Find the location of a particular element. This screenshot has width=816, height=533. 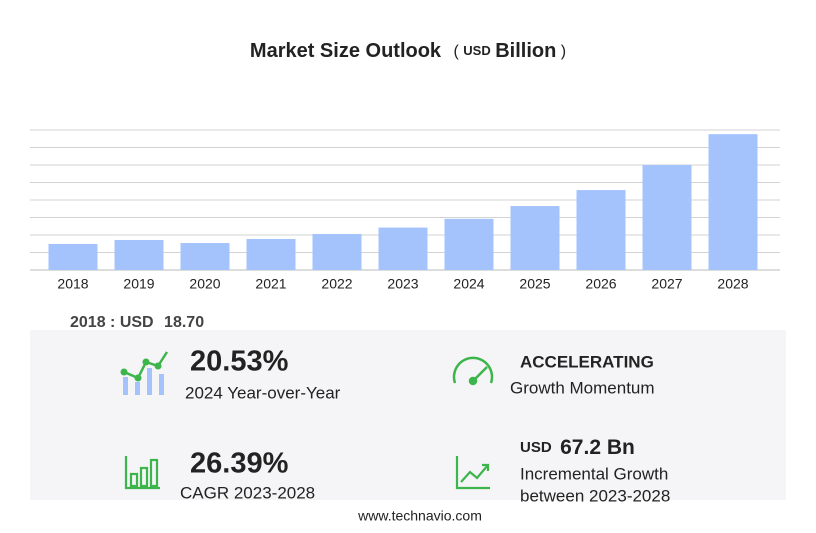

cagr-icon is located at coordinates (142, 473).